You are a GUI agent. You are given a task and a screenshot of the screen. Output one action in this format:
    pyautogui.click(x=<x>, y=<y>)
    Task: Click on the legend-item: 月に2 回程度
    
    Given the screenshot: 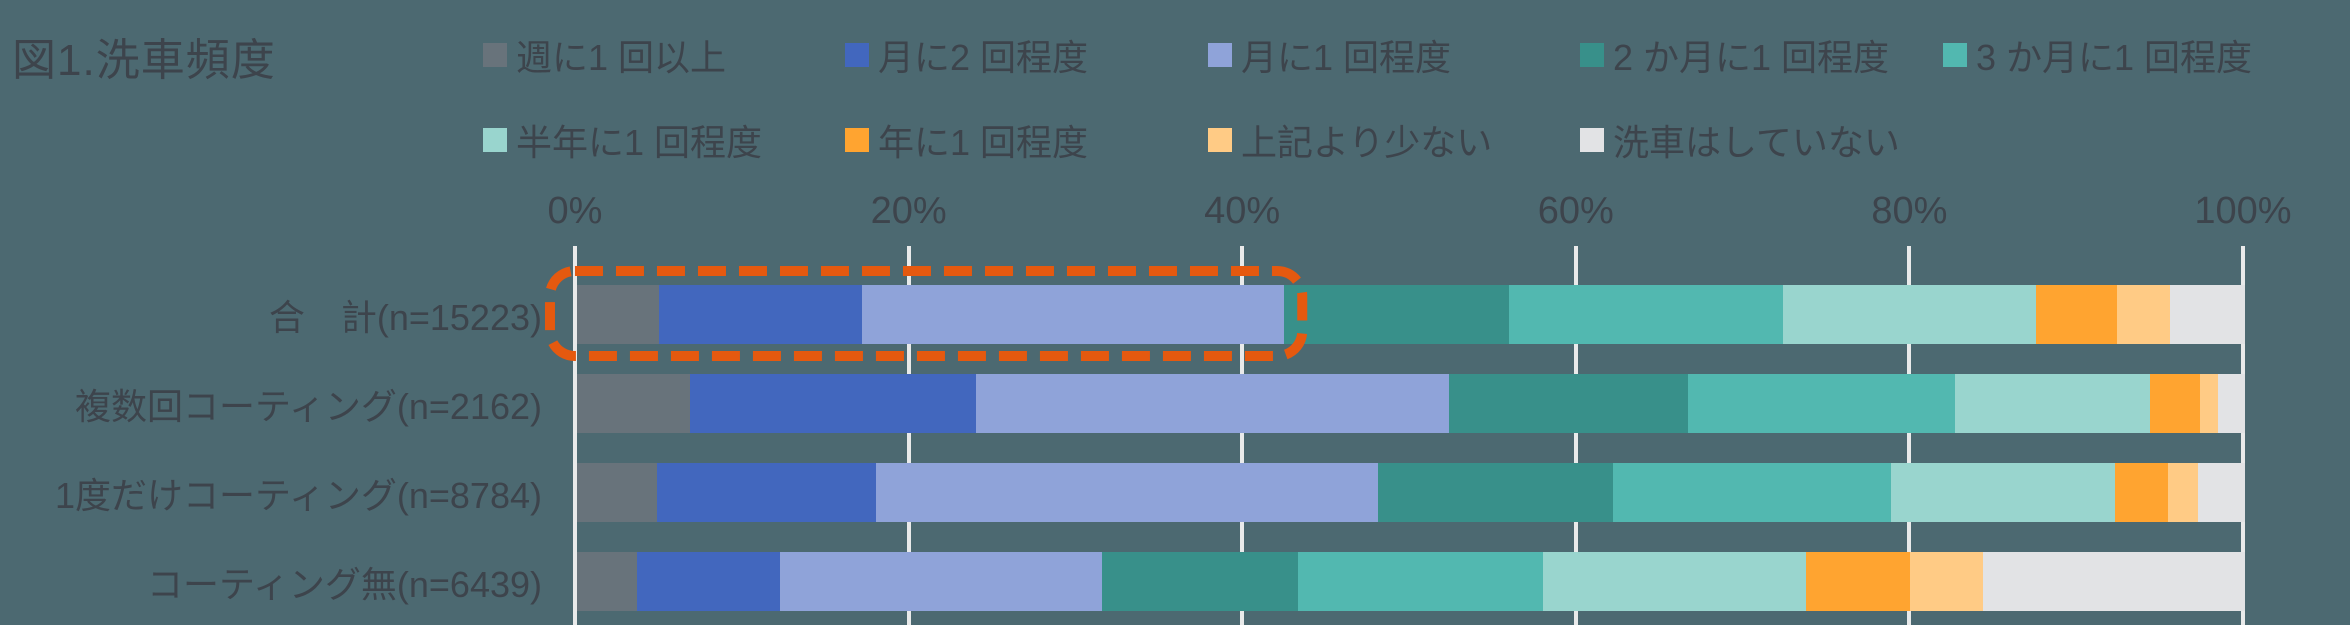 What is the action you would take?
    pyautogui.click(x=966, y=55)
    